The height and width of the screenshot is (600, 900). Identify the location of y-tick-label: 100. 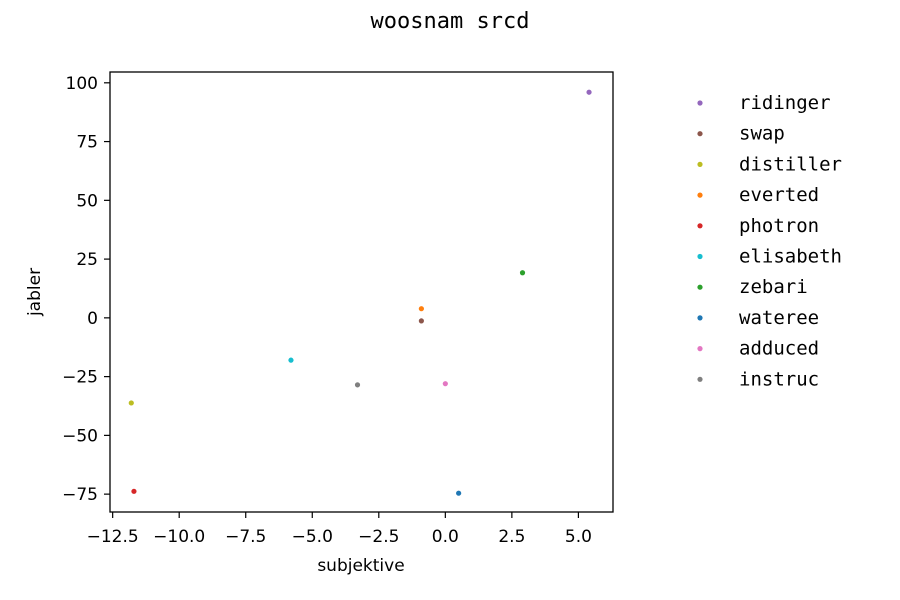
(82, 84).